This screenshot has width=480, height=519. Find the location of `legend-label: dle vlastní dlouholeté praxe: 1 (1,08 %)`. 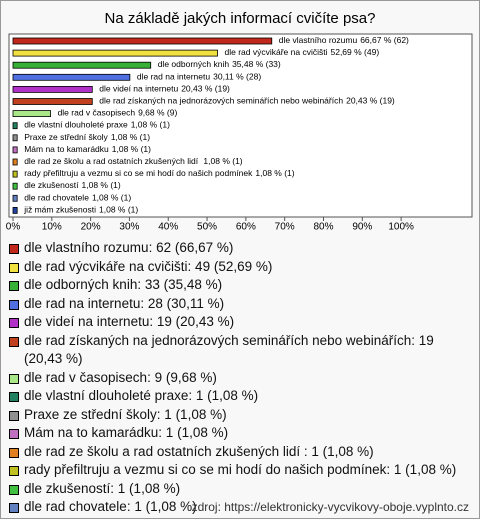

legend-label: dle vlastní dlouholeté praxe: 1 (1,08 %) is located at coordinates (141, 395).